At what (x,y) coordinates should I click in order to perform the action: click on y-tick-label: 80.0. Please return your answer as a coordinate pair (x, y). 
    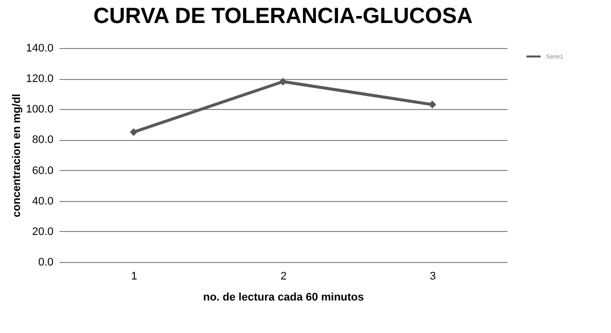
    Looking at the image, I should click on (43, 140).